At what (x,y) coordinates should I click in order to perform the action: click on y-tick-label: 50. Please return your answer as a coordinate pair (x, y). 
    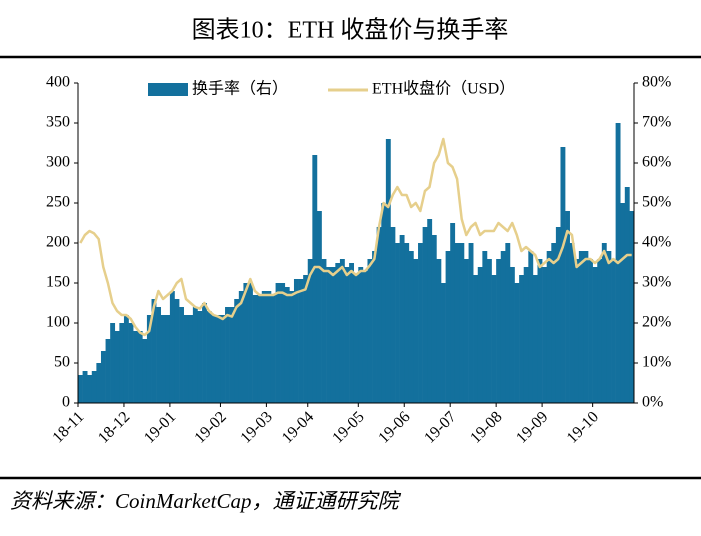
    Looking at the image, I should click on (62, 362).